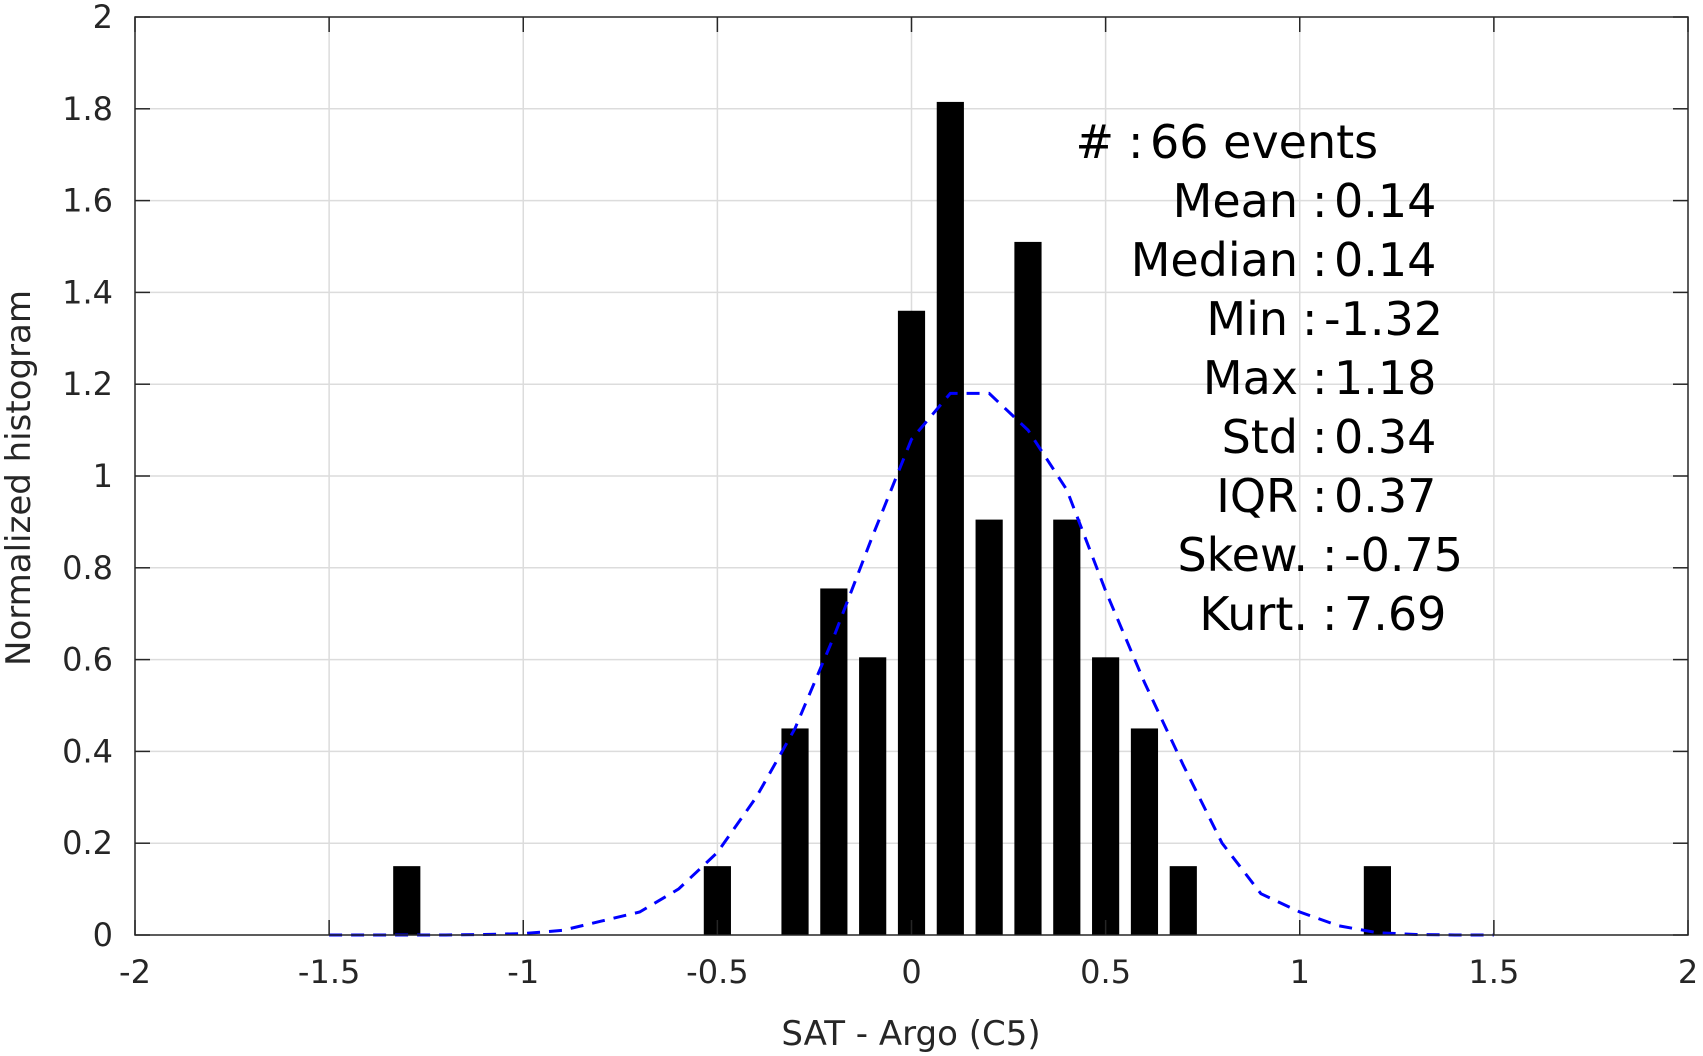  I want to click on stat-value: -0.75, so click(1403, 555).